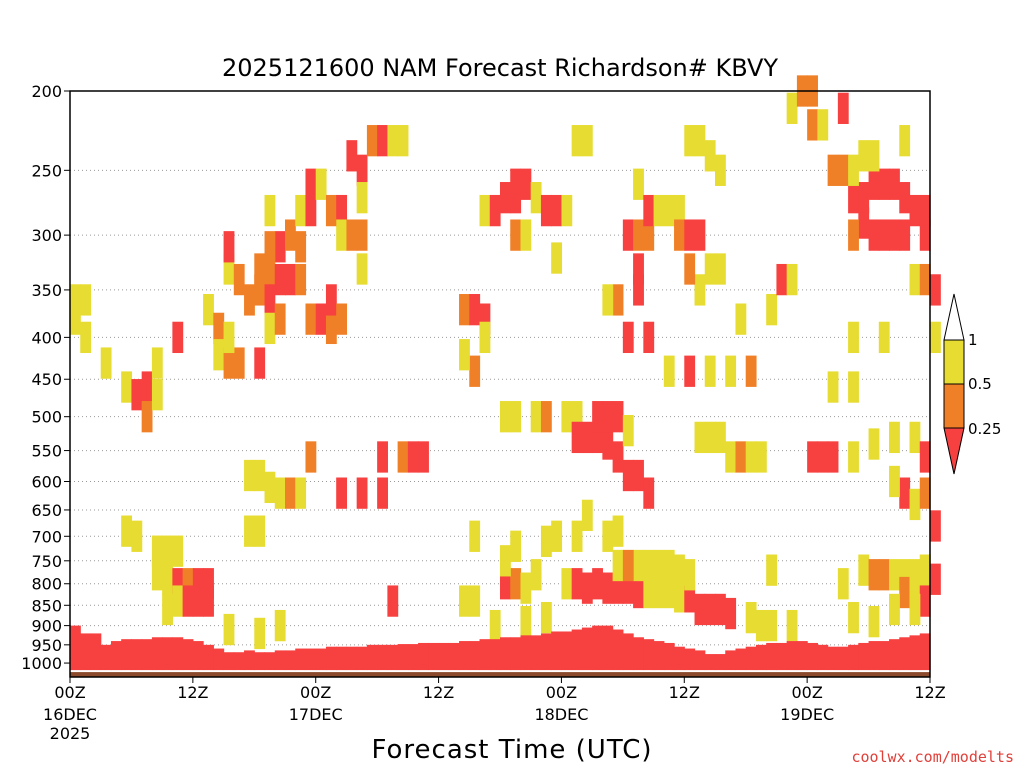 This screenshot has height=768, width=1024. Describe the element at coordinates (932, 757) in the screenshot. I see `credit-link: coolwx.com/modelts` at that location.